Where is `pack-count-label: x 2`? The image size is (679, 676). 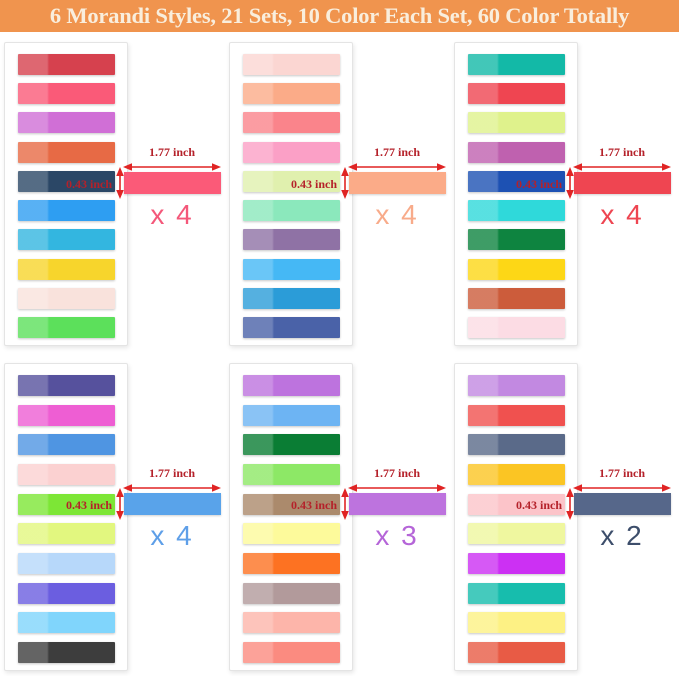
pack-count-label: x 2 is located at coordinates (622, 535).